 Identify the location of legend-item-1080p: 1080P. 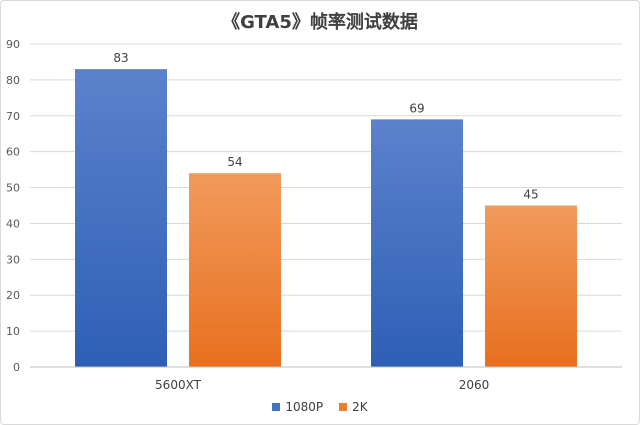
(297, 407).